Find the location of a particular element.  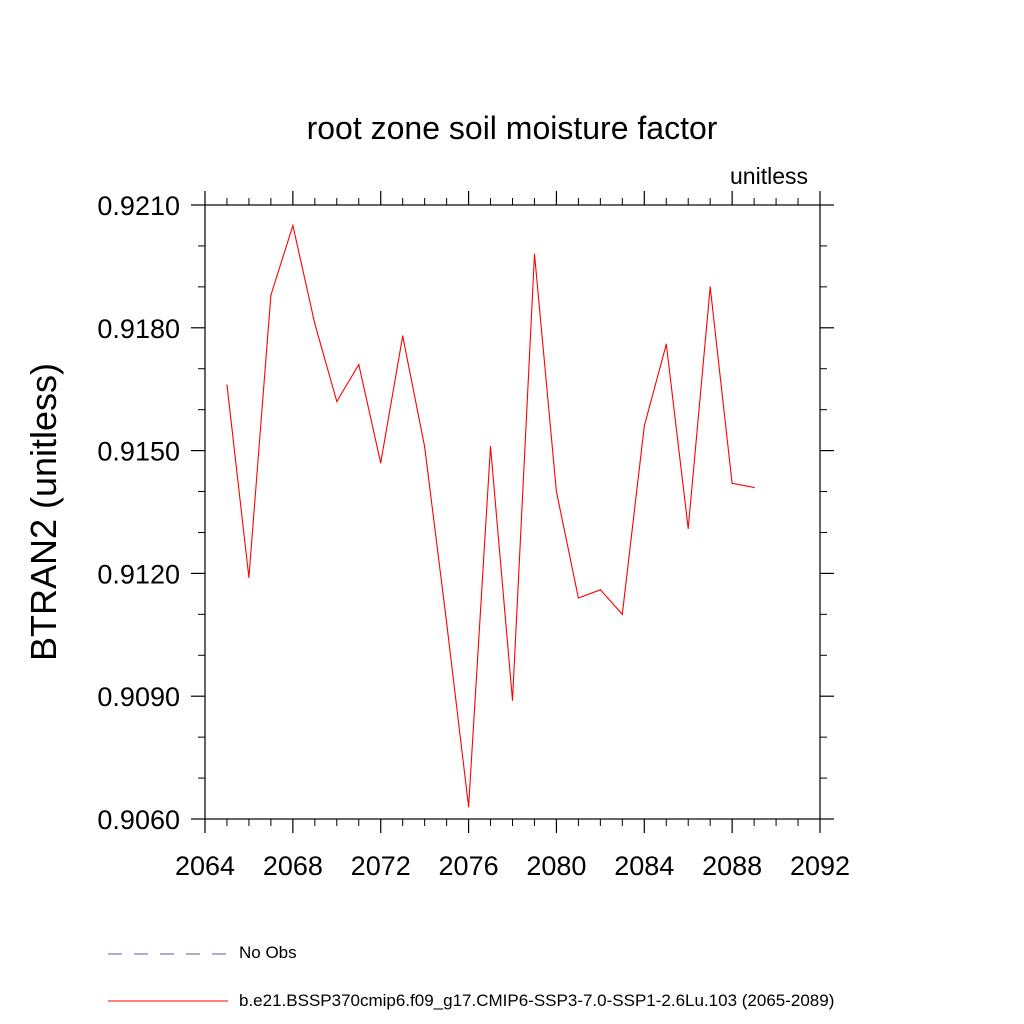

y-tick-label: 0.9150 is located at coordinates (138, 452).